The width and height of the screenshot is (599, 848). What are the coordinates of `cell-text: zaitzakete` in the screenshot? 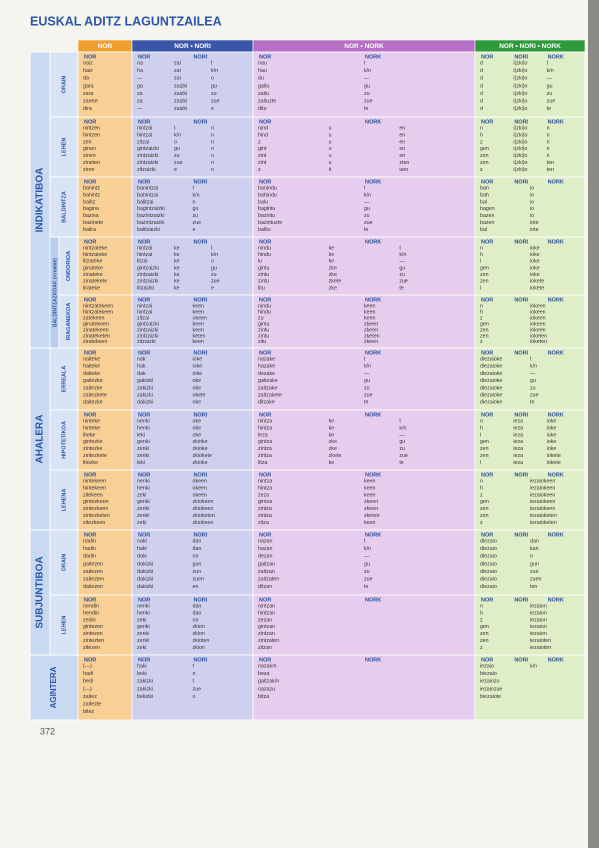 It's located at (270, 396).